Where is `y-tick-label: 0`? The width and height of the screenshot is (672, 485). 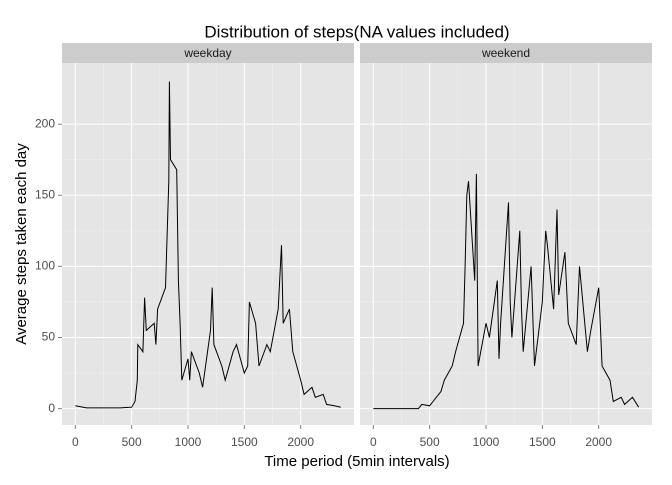
y-tick-label: 0 is located at coordinates (51, 408).